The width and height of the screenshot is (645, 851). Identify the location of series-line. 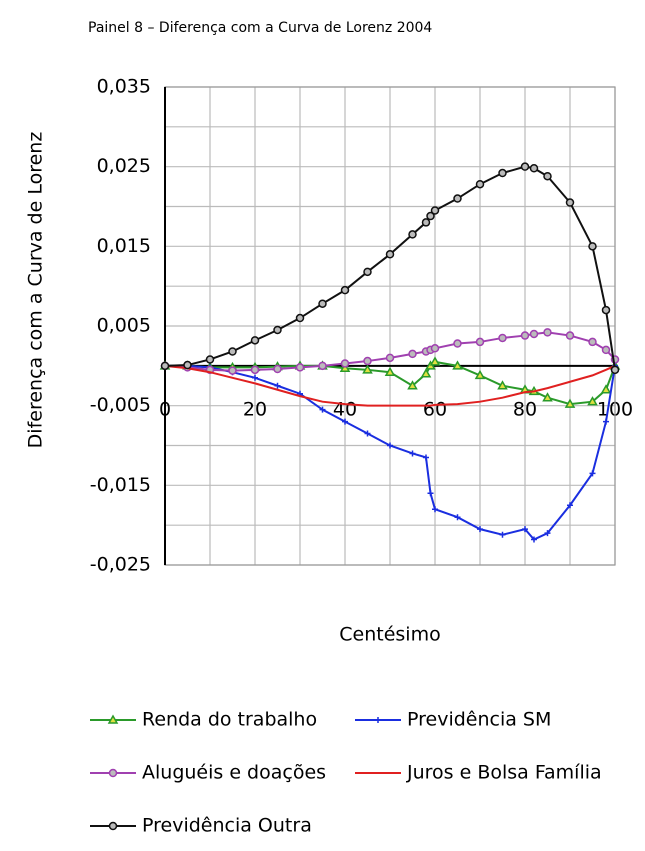
(390, 385).